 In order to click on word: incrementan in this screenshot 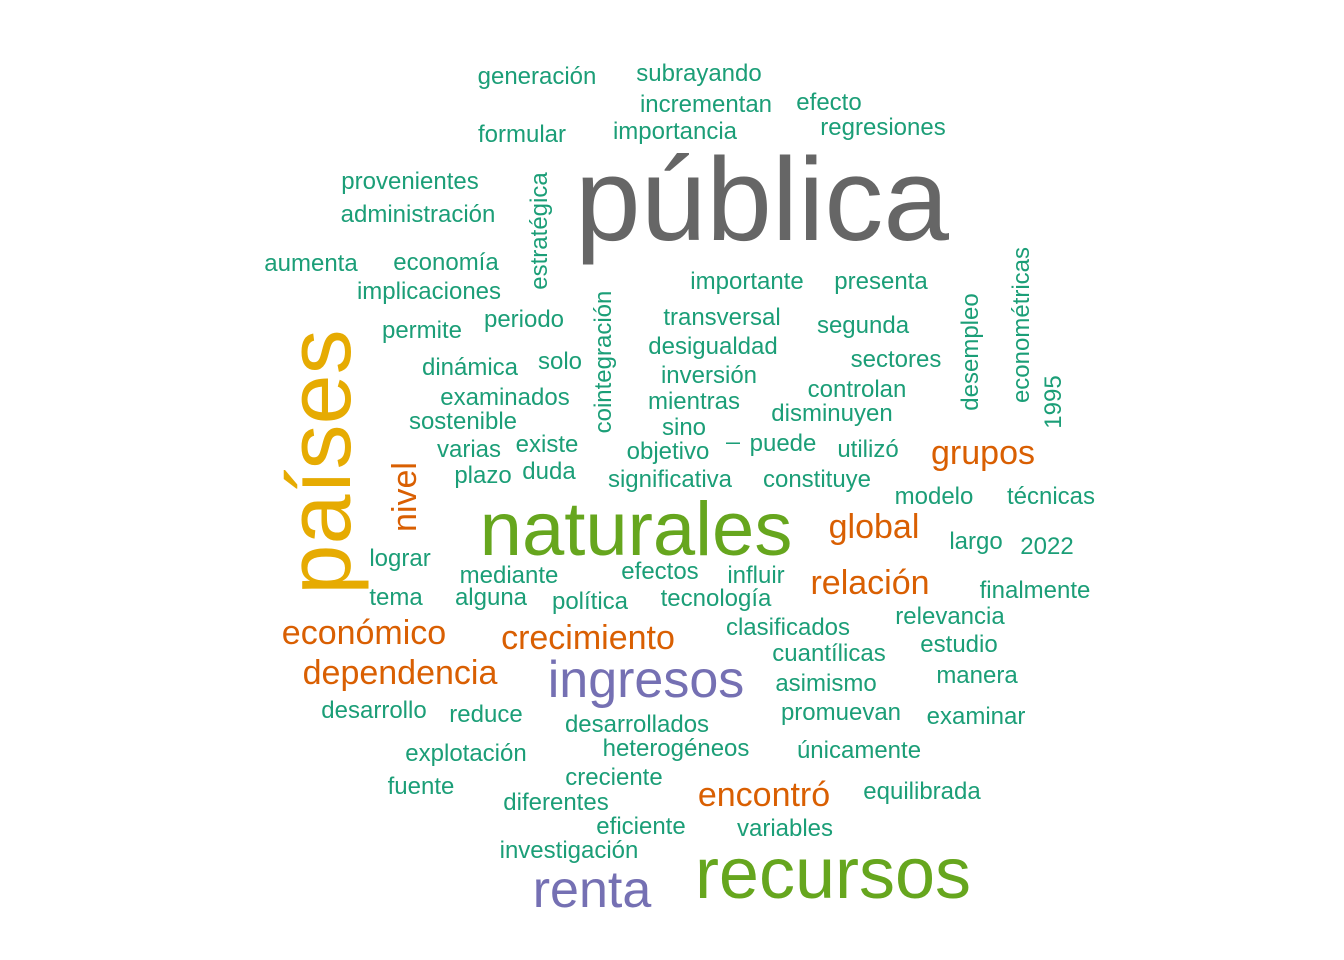, I will do `click(706, 104)`.